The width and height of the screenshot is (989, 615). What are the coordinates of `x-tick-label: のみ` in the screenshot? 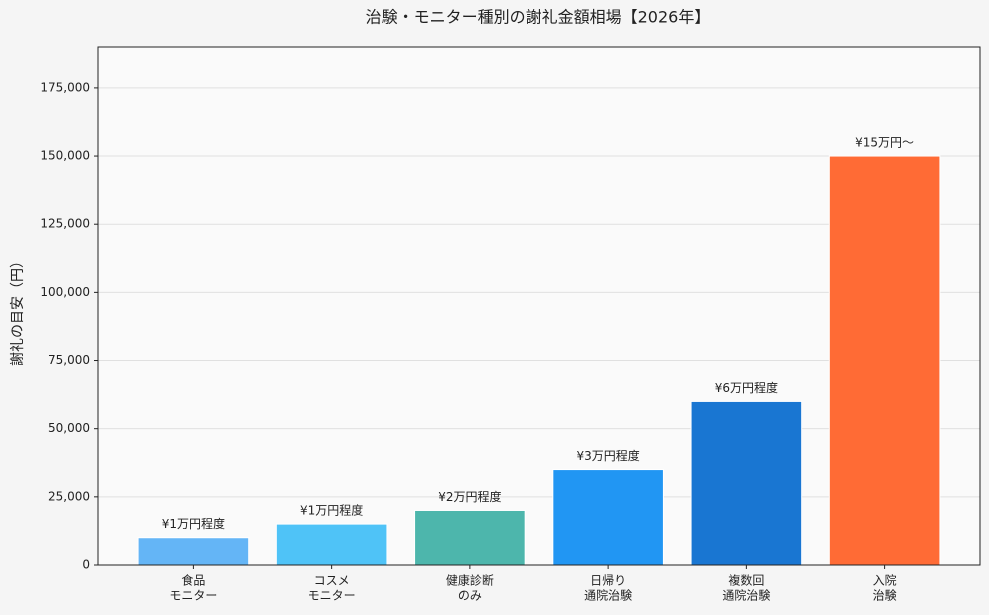 It's located at (470, 596).